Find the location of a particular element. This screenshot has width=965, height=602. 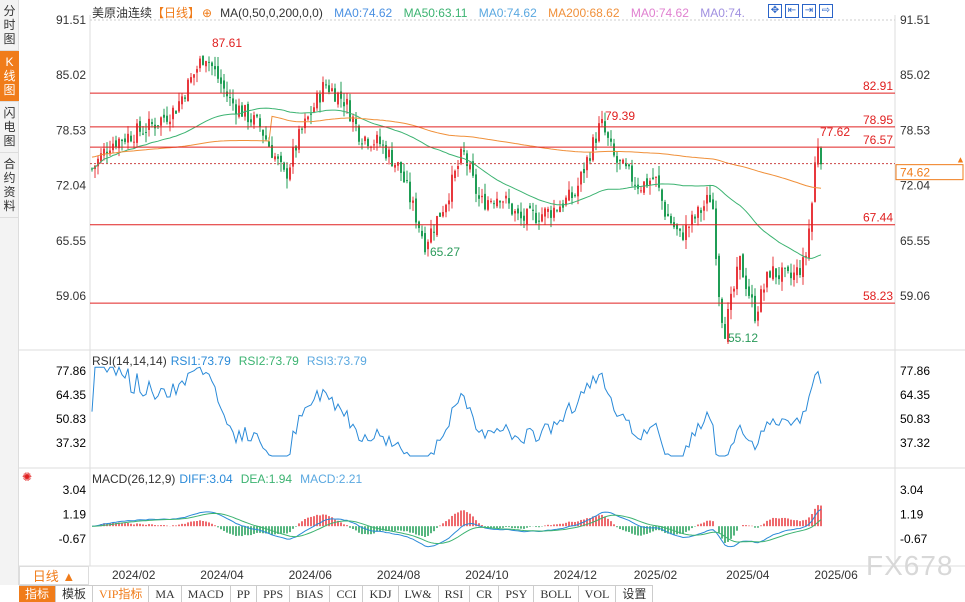

price-annotation: 87.61 is located at coordinates (227, 43).